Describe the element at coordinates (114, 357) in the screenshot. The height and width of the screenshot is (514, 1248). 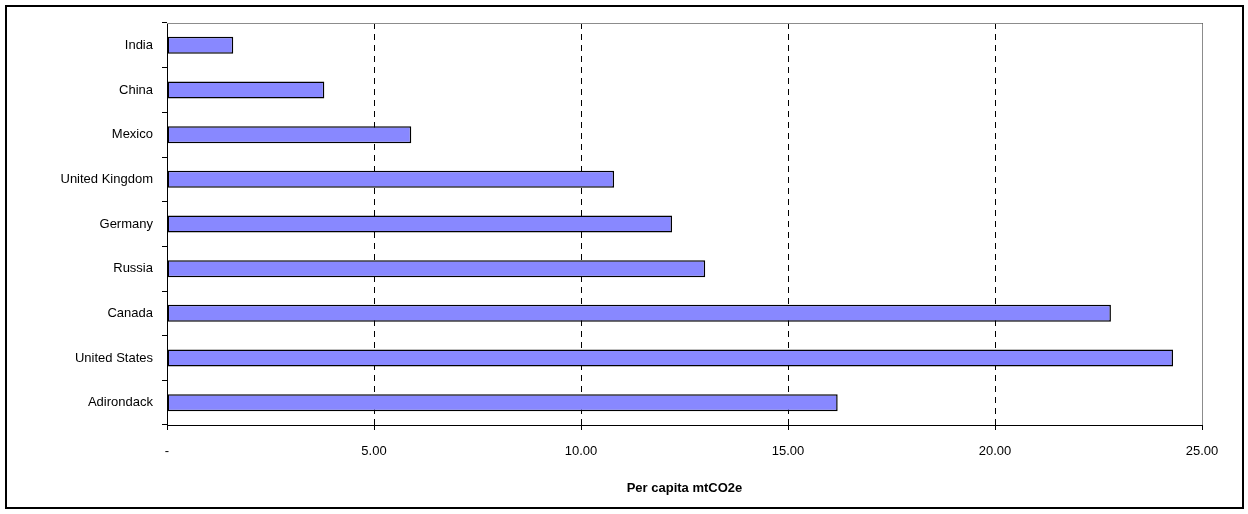
I see `y-tick-label: United States` at that location.